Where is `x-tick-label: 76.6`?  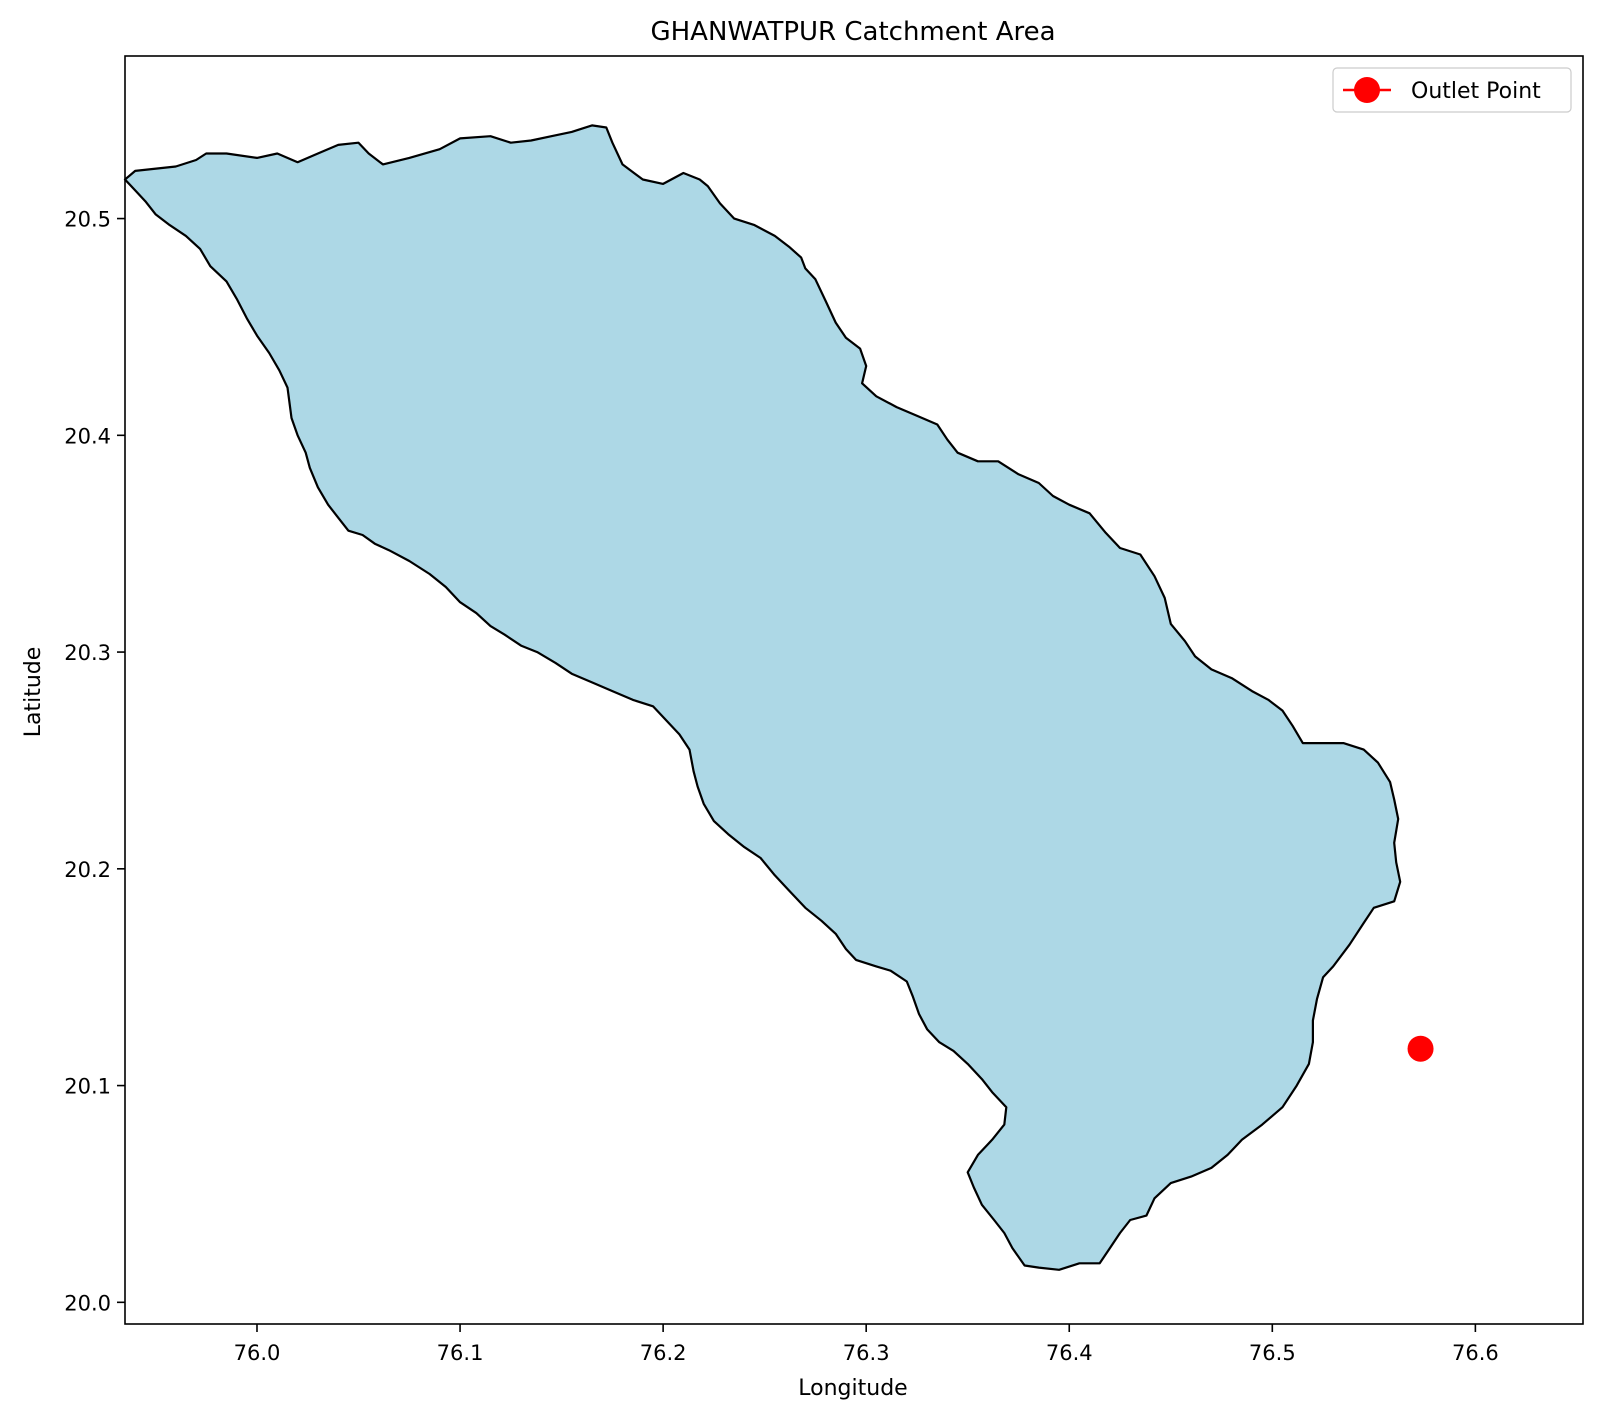
x-tick-label: 76.6 is located at coordinates (1475, 1353).